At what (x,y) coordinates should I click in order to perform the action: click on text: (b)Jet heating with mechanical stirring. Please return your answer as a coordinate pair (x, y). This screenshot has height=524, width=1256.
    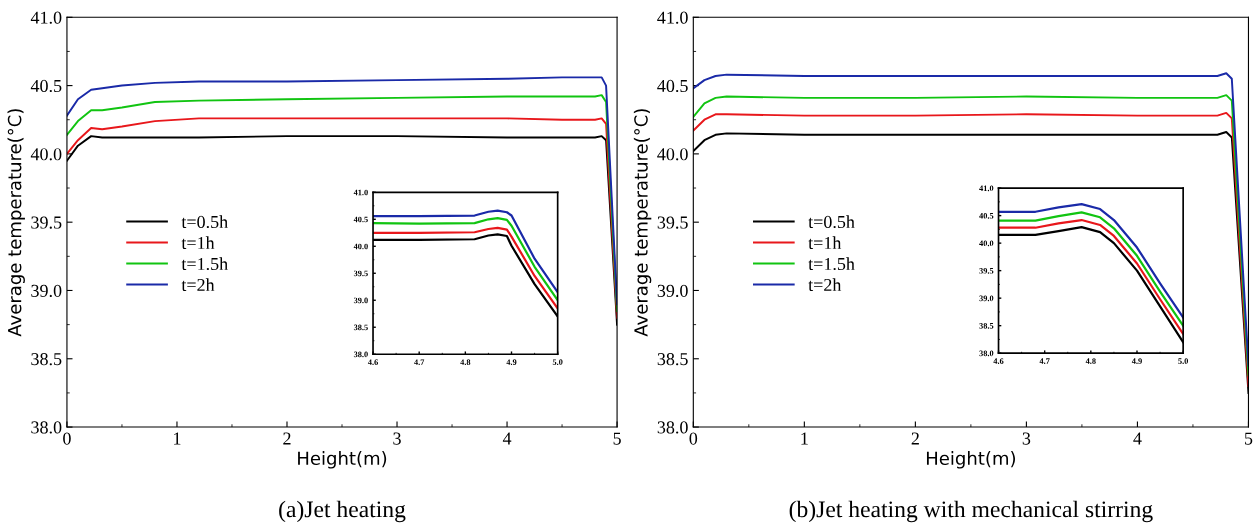
    Looking at the image, I should click on (971, 511).